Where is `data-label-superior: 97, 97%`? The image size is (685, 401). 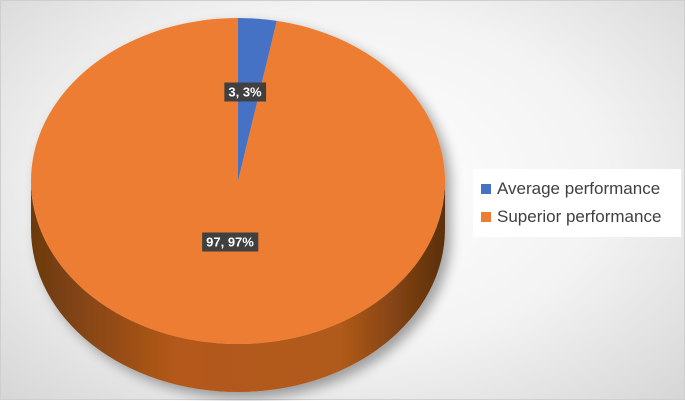
data-label-superior: 97, 97% is located at coordinates (230, 242).